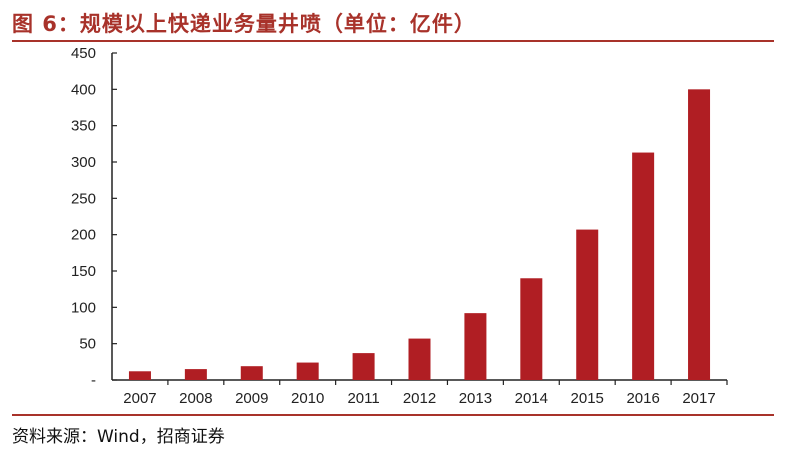 This screenshot has height=452, width=800. I want to click on x-tick-label: 2011, so click(363, 398).